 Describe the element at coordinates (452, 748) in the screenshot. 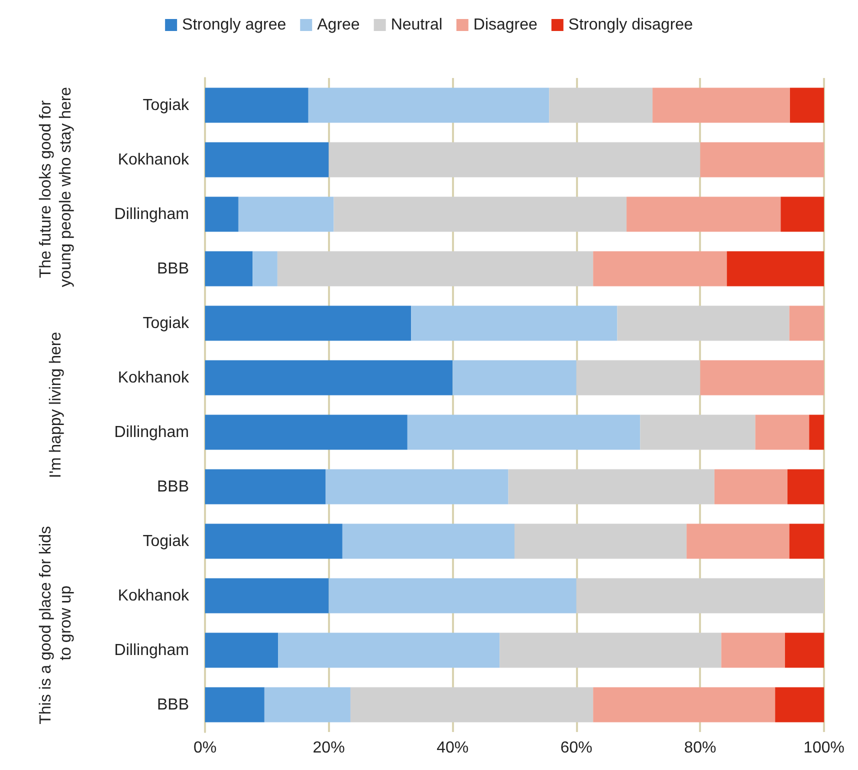

I see `x-tick-label: 40%` at that location.